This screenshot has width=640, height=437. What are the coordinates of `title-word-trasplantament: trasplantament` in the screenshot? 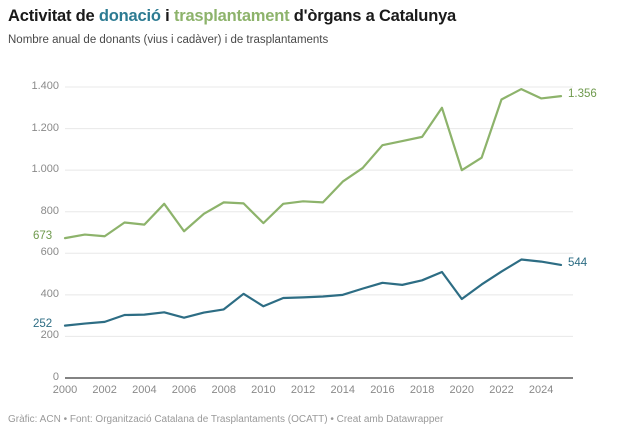 It's located at (231, 16).